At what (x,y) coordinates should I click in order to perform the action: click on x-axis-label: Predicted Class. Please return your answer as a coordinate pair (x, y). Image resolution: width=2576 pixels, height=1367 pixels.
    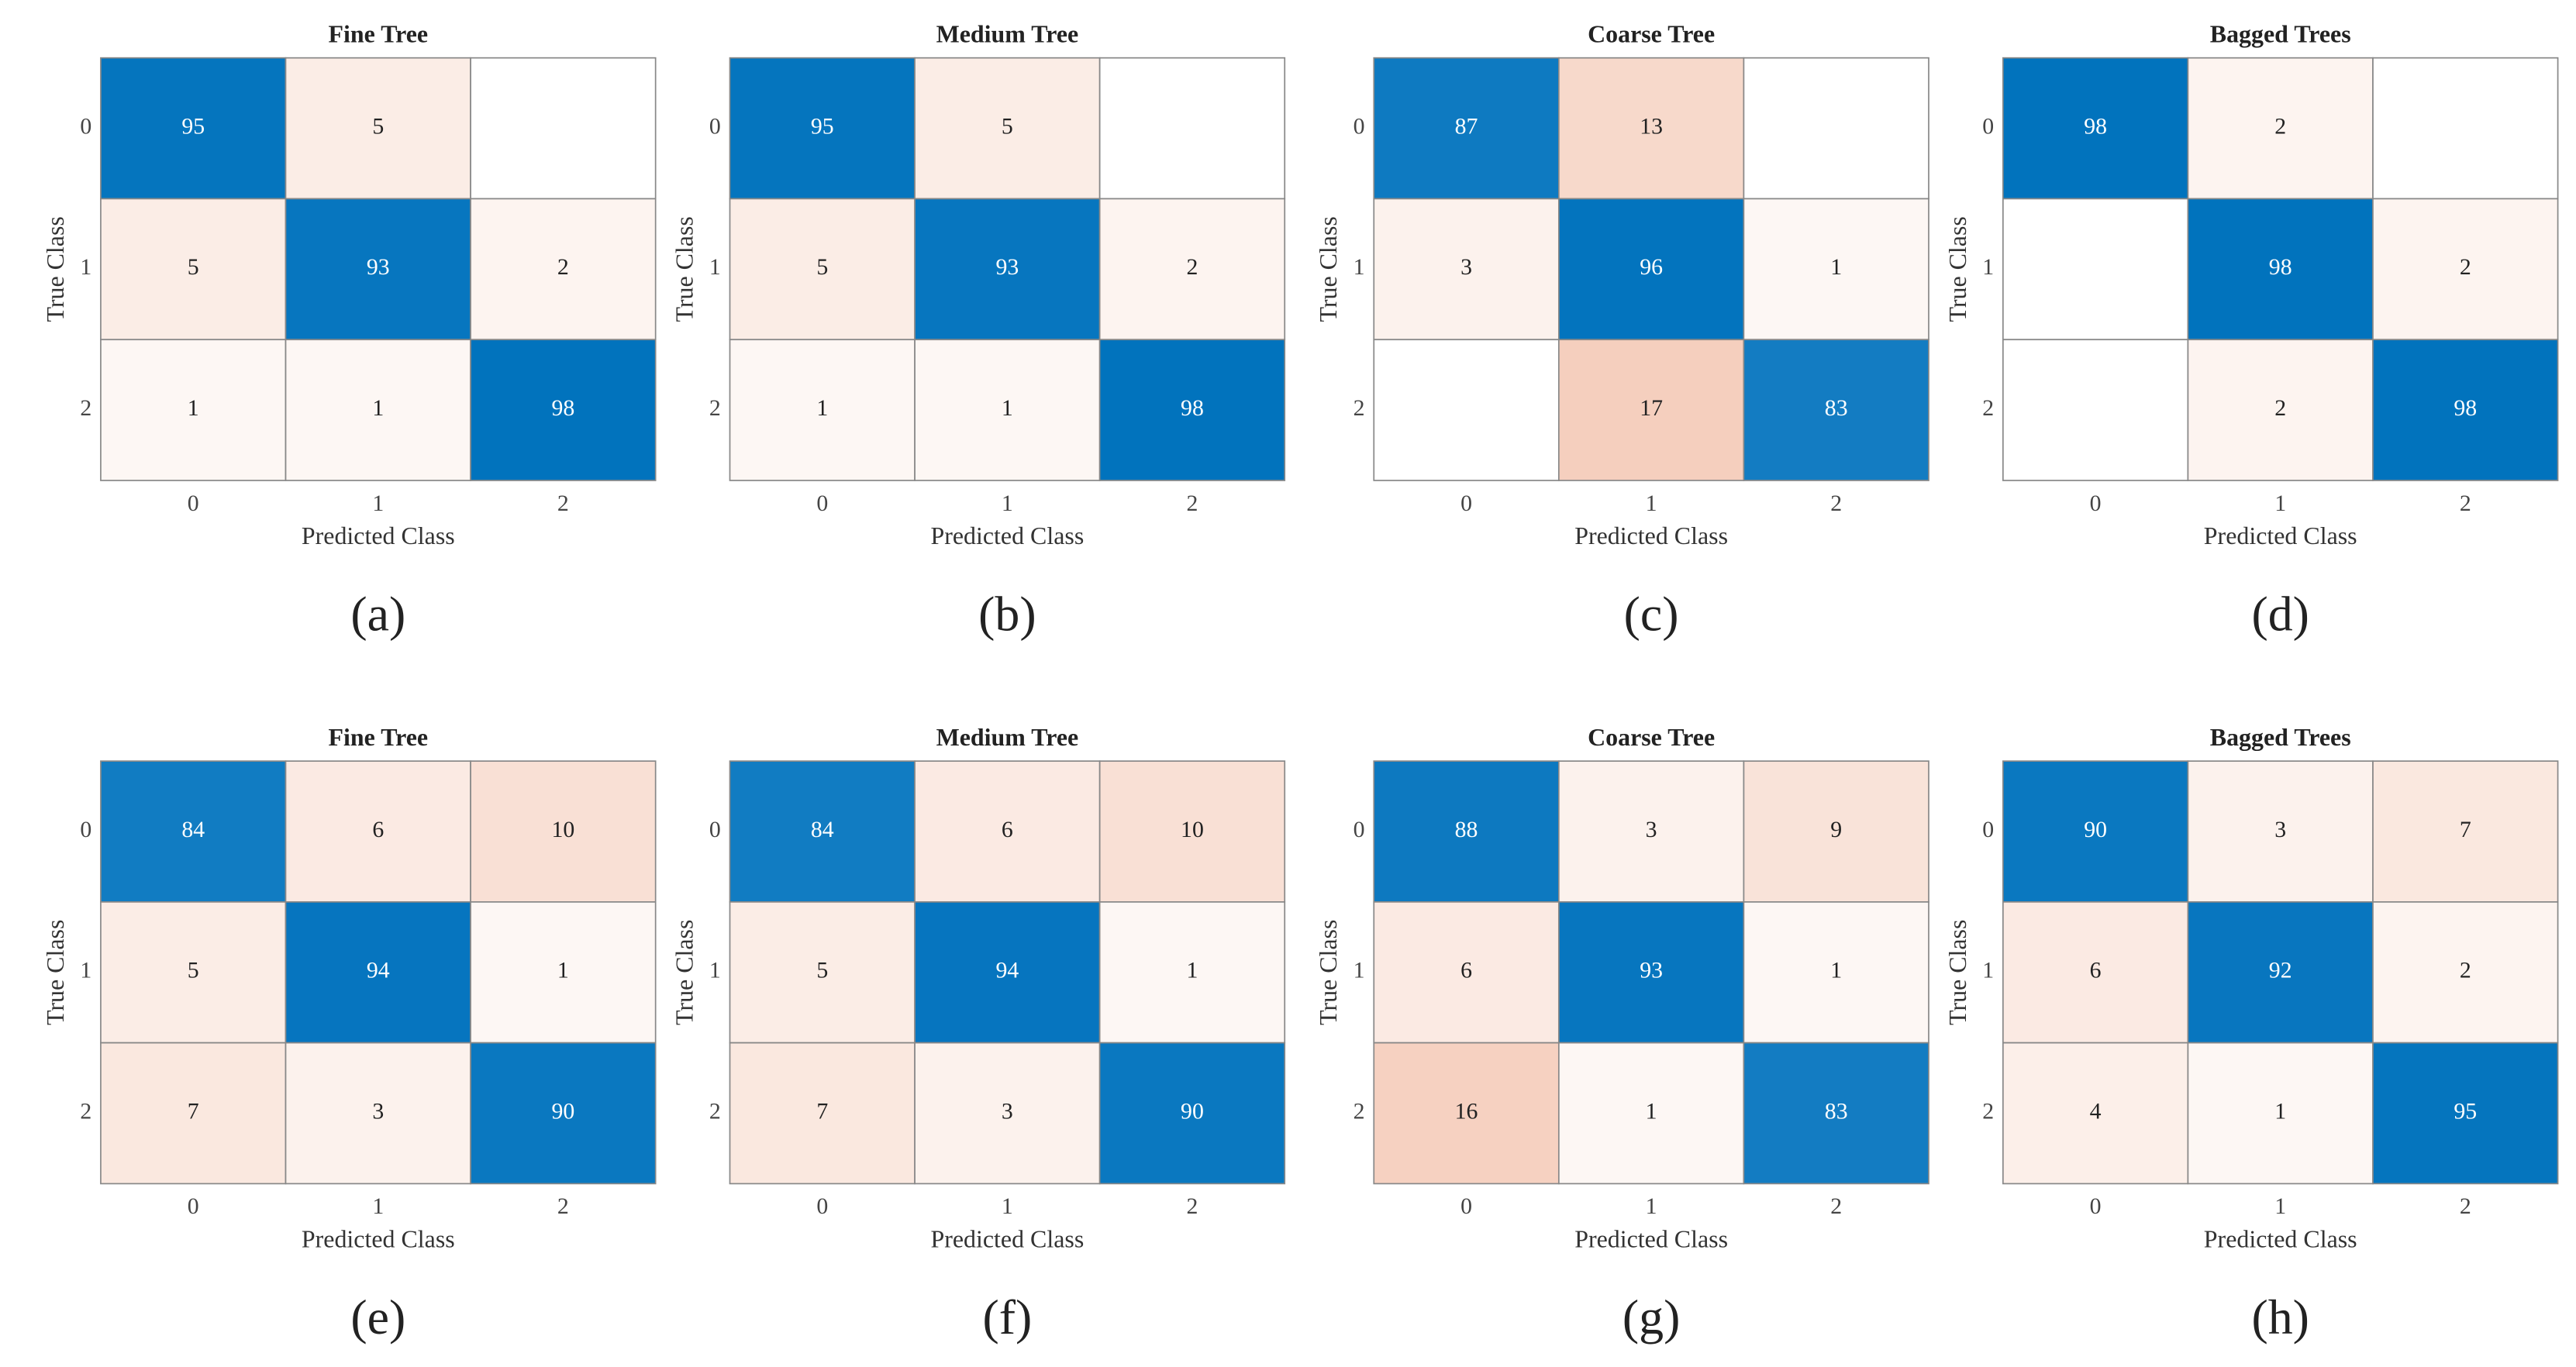
    Looking at the image, I should click on (2280, 535).